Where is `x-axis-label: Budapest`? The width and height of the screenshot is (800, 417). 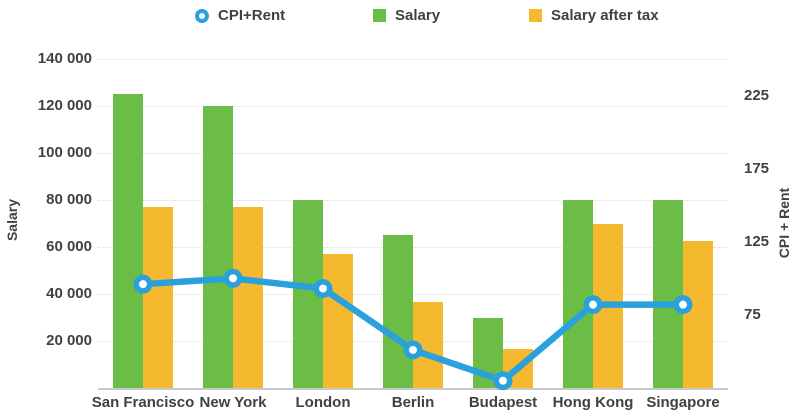 x-axis-label: Budapest is located at coordinates (503, 402).